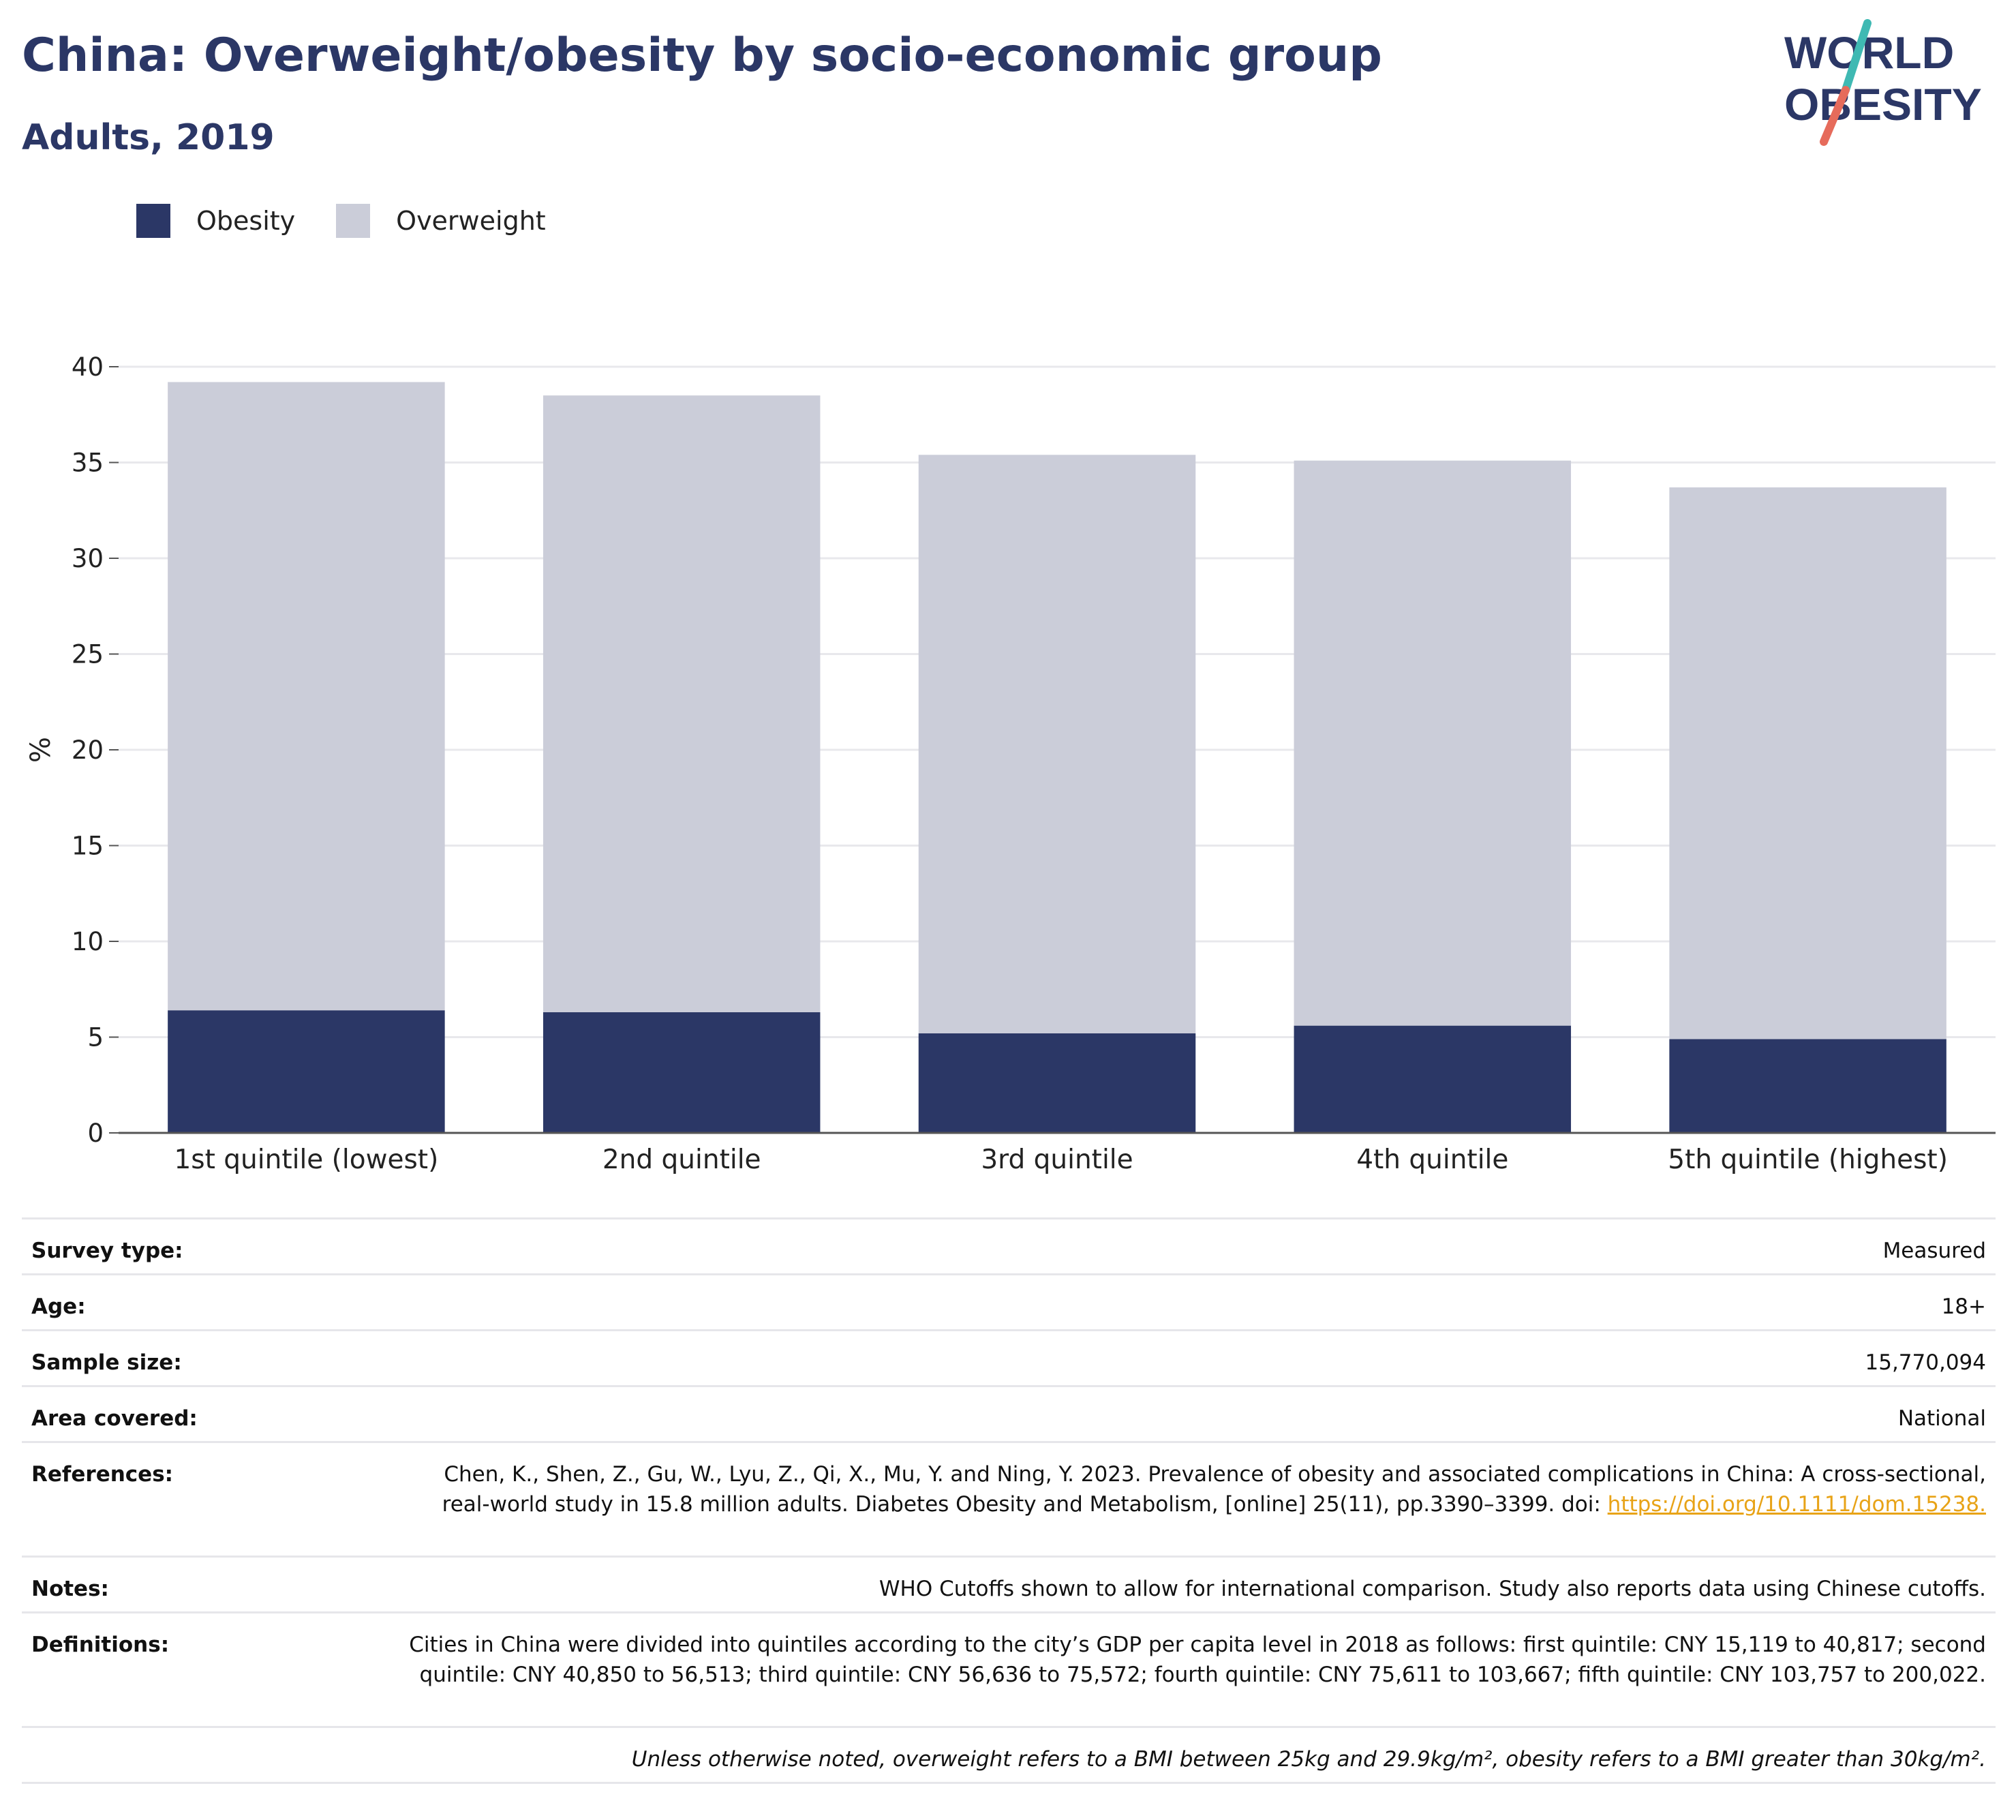  What do you see at coordinates (1926, 1362) in the screenshot?
I see `meta-value: 15,770,094` at bounding box center [1926, 1362].